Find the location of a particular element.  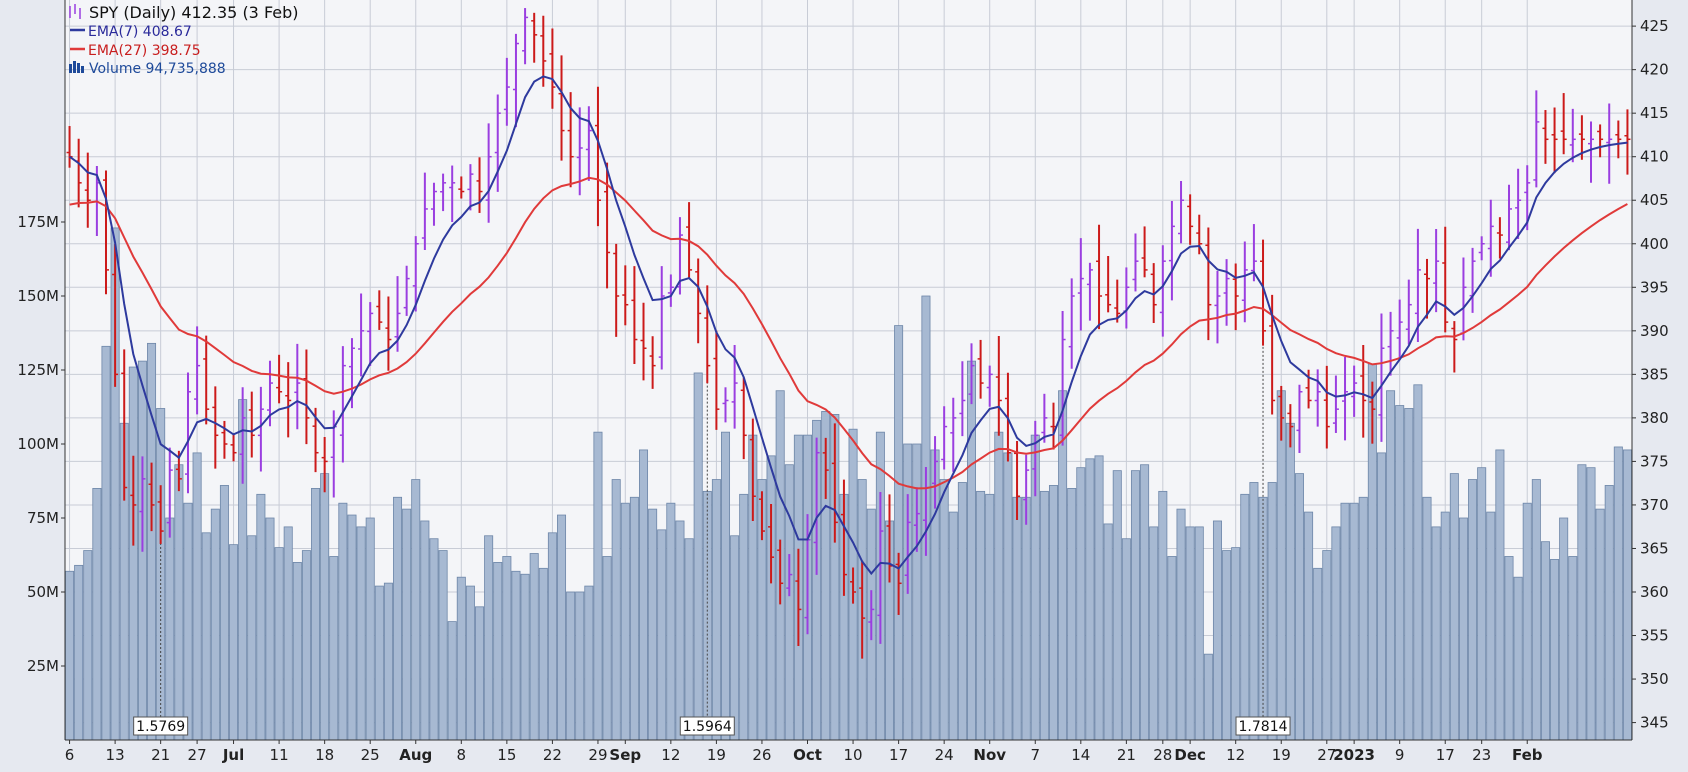

date-tick-label: 27 is located at coordinates (197, 755).